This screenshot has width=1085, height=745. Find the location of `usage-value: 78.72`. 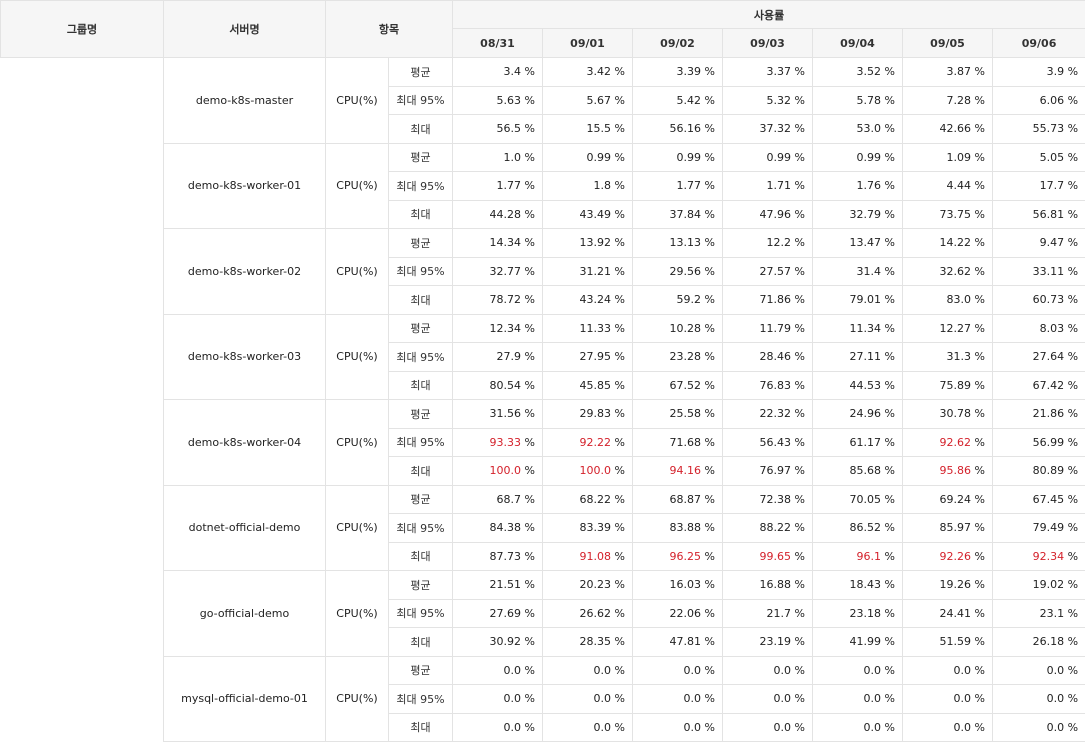

usage-value: 78.72 is located at coordinates (505, 300).